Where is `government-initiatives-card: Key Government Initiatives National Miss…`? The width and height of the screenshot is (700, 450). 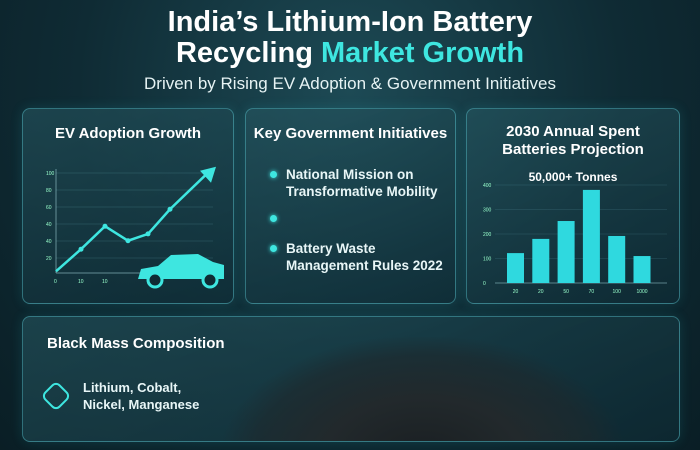
government-initiatives-card: Key Government Initiatives National Miss… is located at coordinates (350, 206).